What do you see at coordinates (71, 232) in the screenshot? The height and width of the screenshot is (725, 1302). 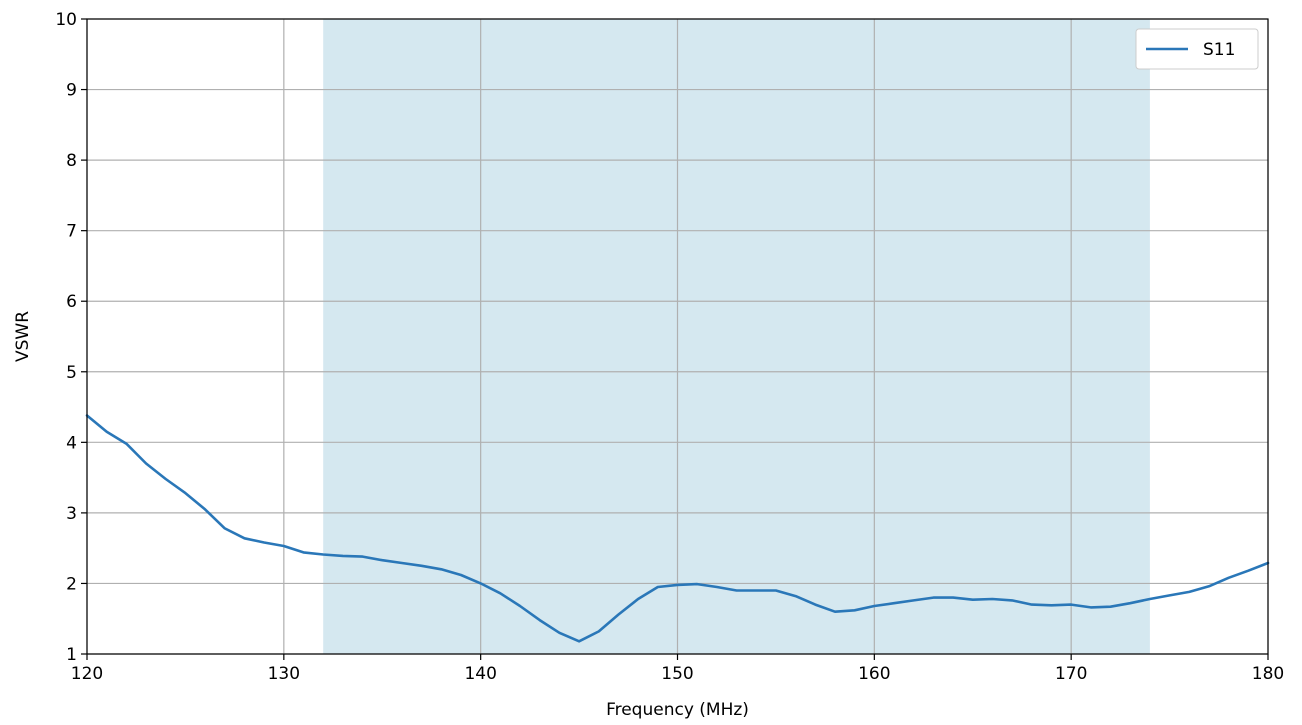 I see `y-tick-label: 7` at bounding box center [71, 232].